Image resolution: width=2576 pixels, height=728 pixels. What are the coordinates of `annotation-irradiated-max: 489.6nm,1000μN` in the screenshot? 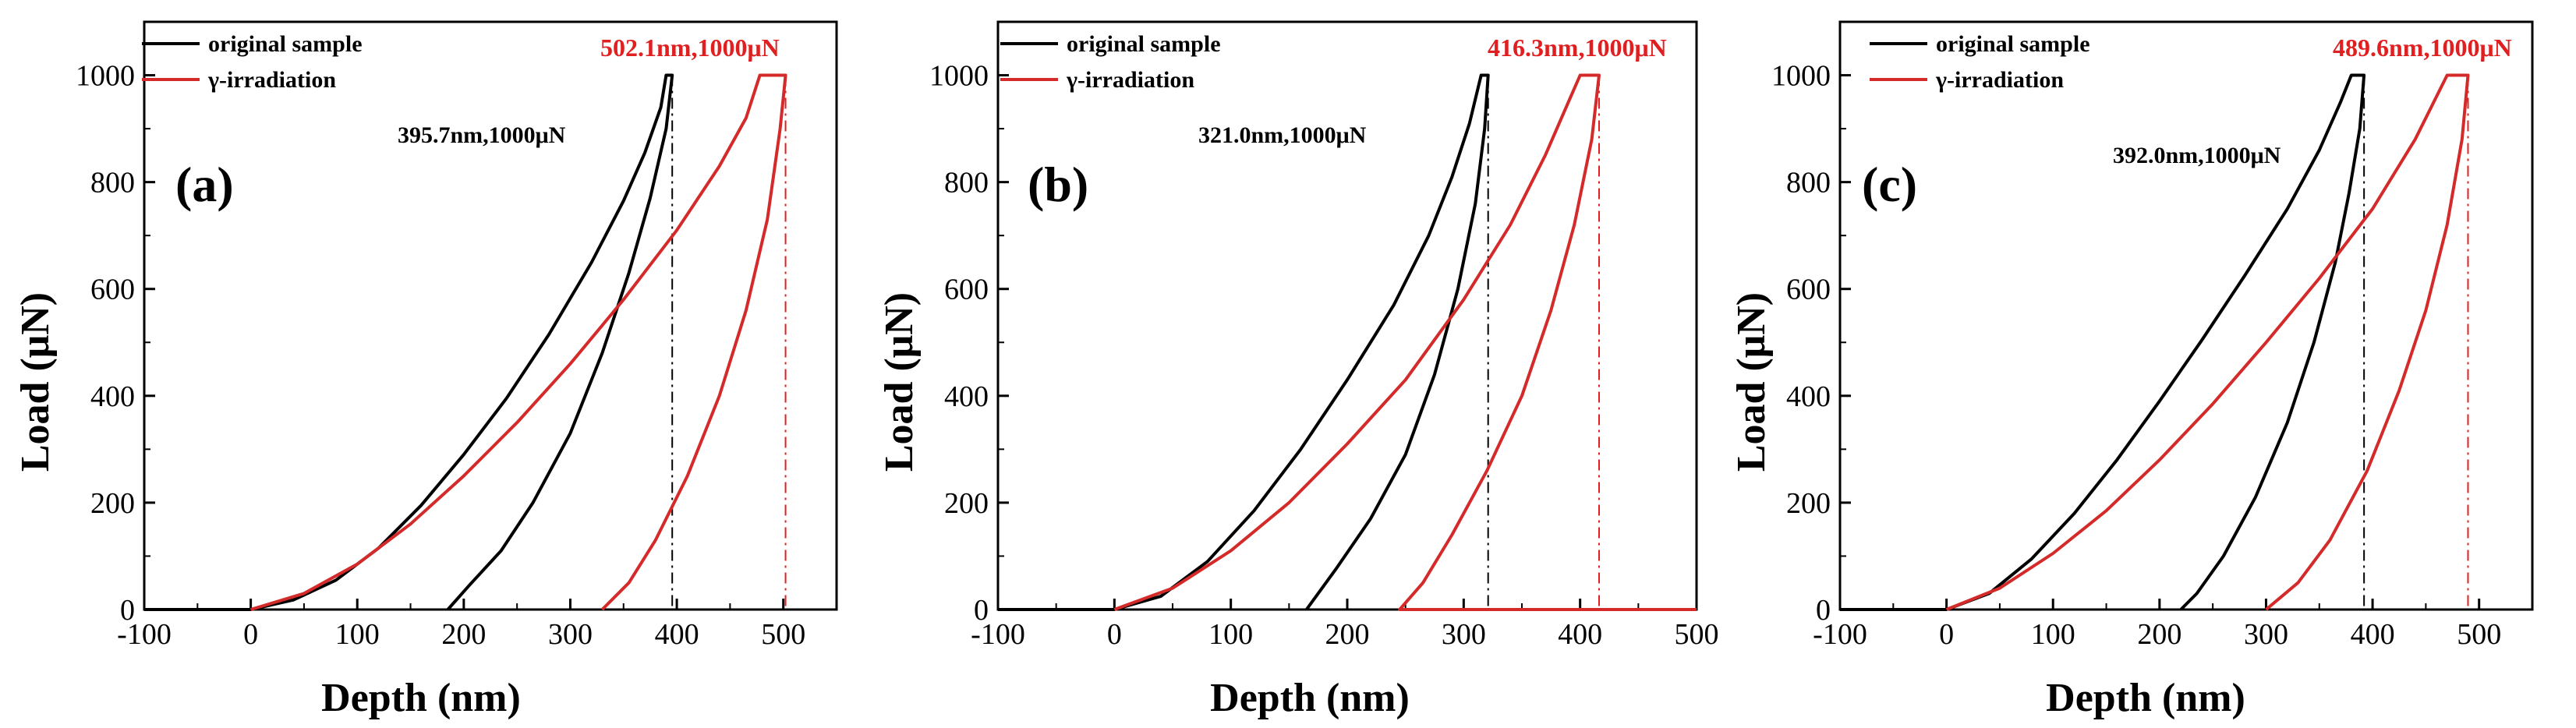 It's located at (2422, 48).